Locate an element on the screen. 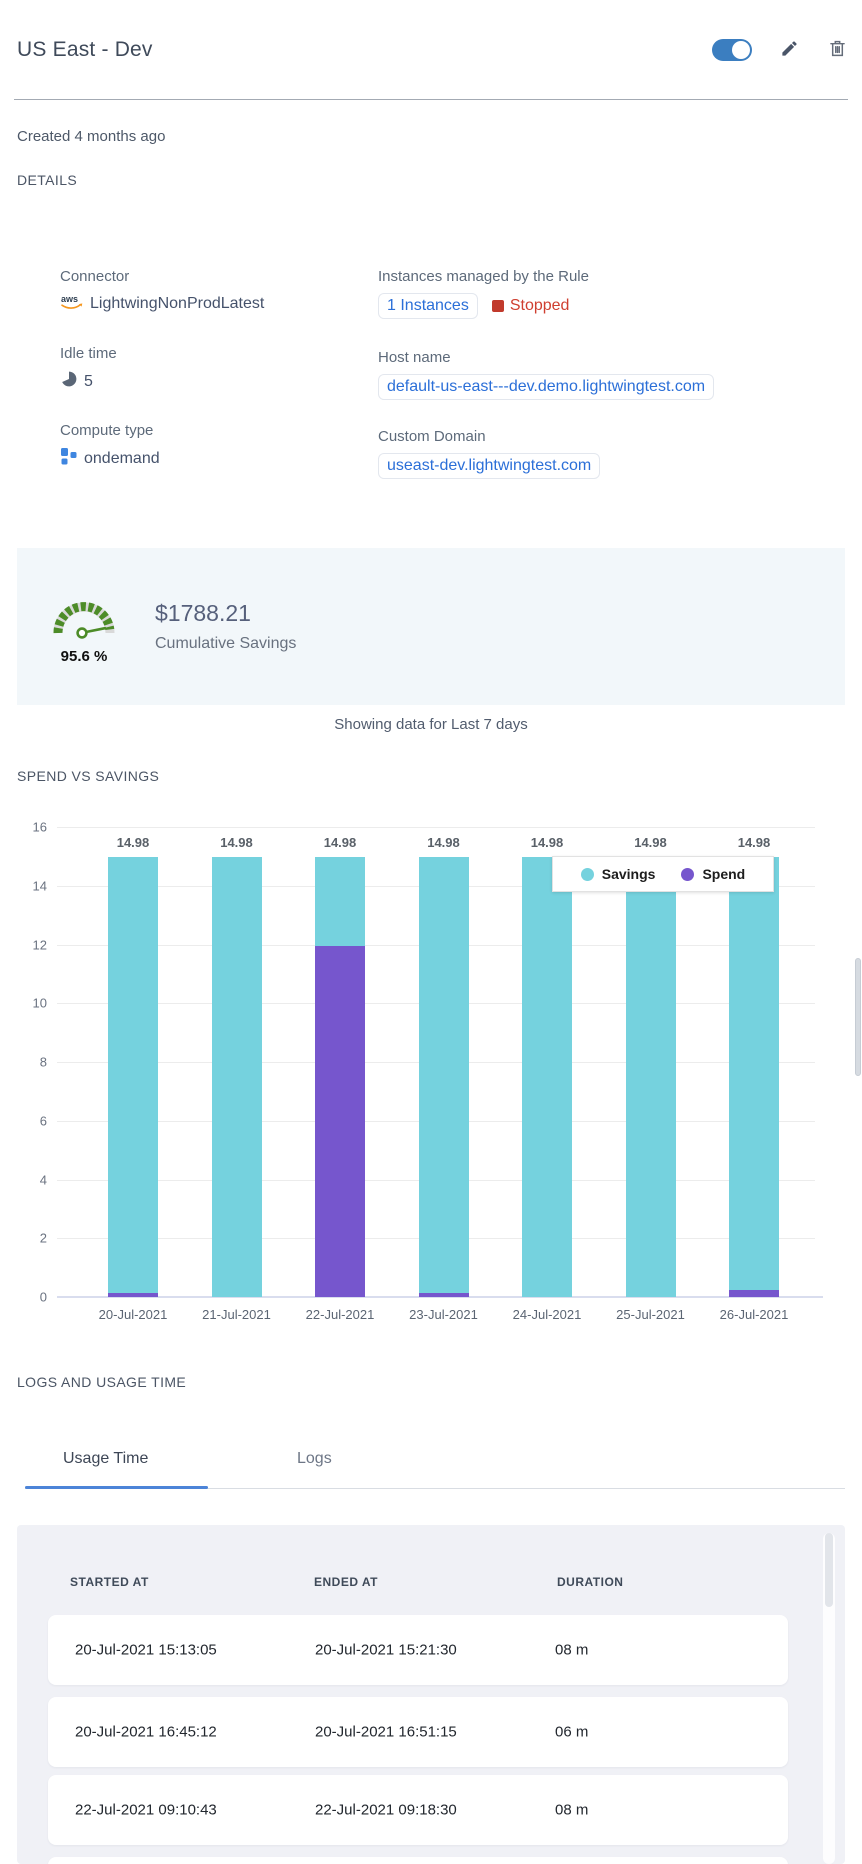  bar-savings-20-Jul-2021 is located at coordinates (133, 1075).